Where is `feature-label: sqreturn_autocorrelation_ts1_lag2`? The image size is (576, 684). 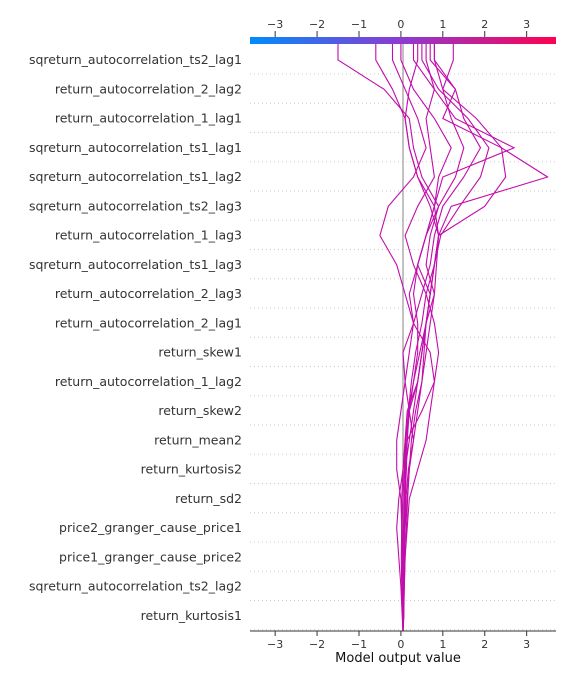
feature-label: sqreturn_autocorrelation_ts1_lag2 is located at coordinates (135, 176).